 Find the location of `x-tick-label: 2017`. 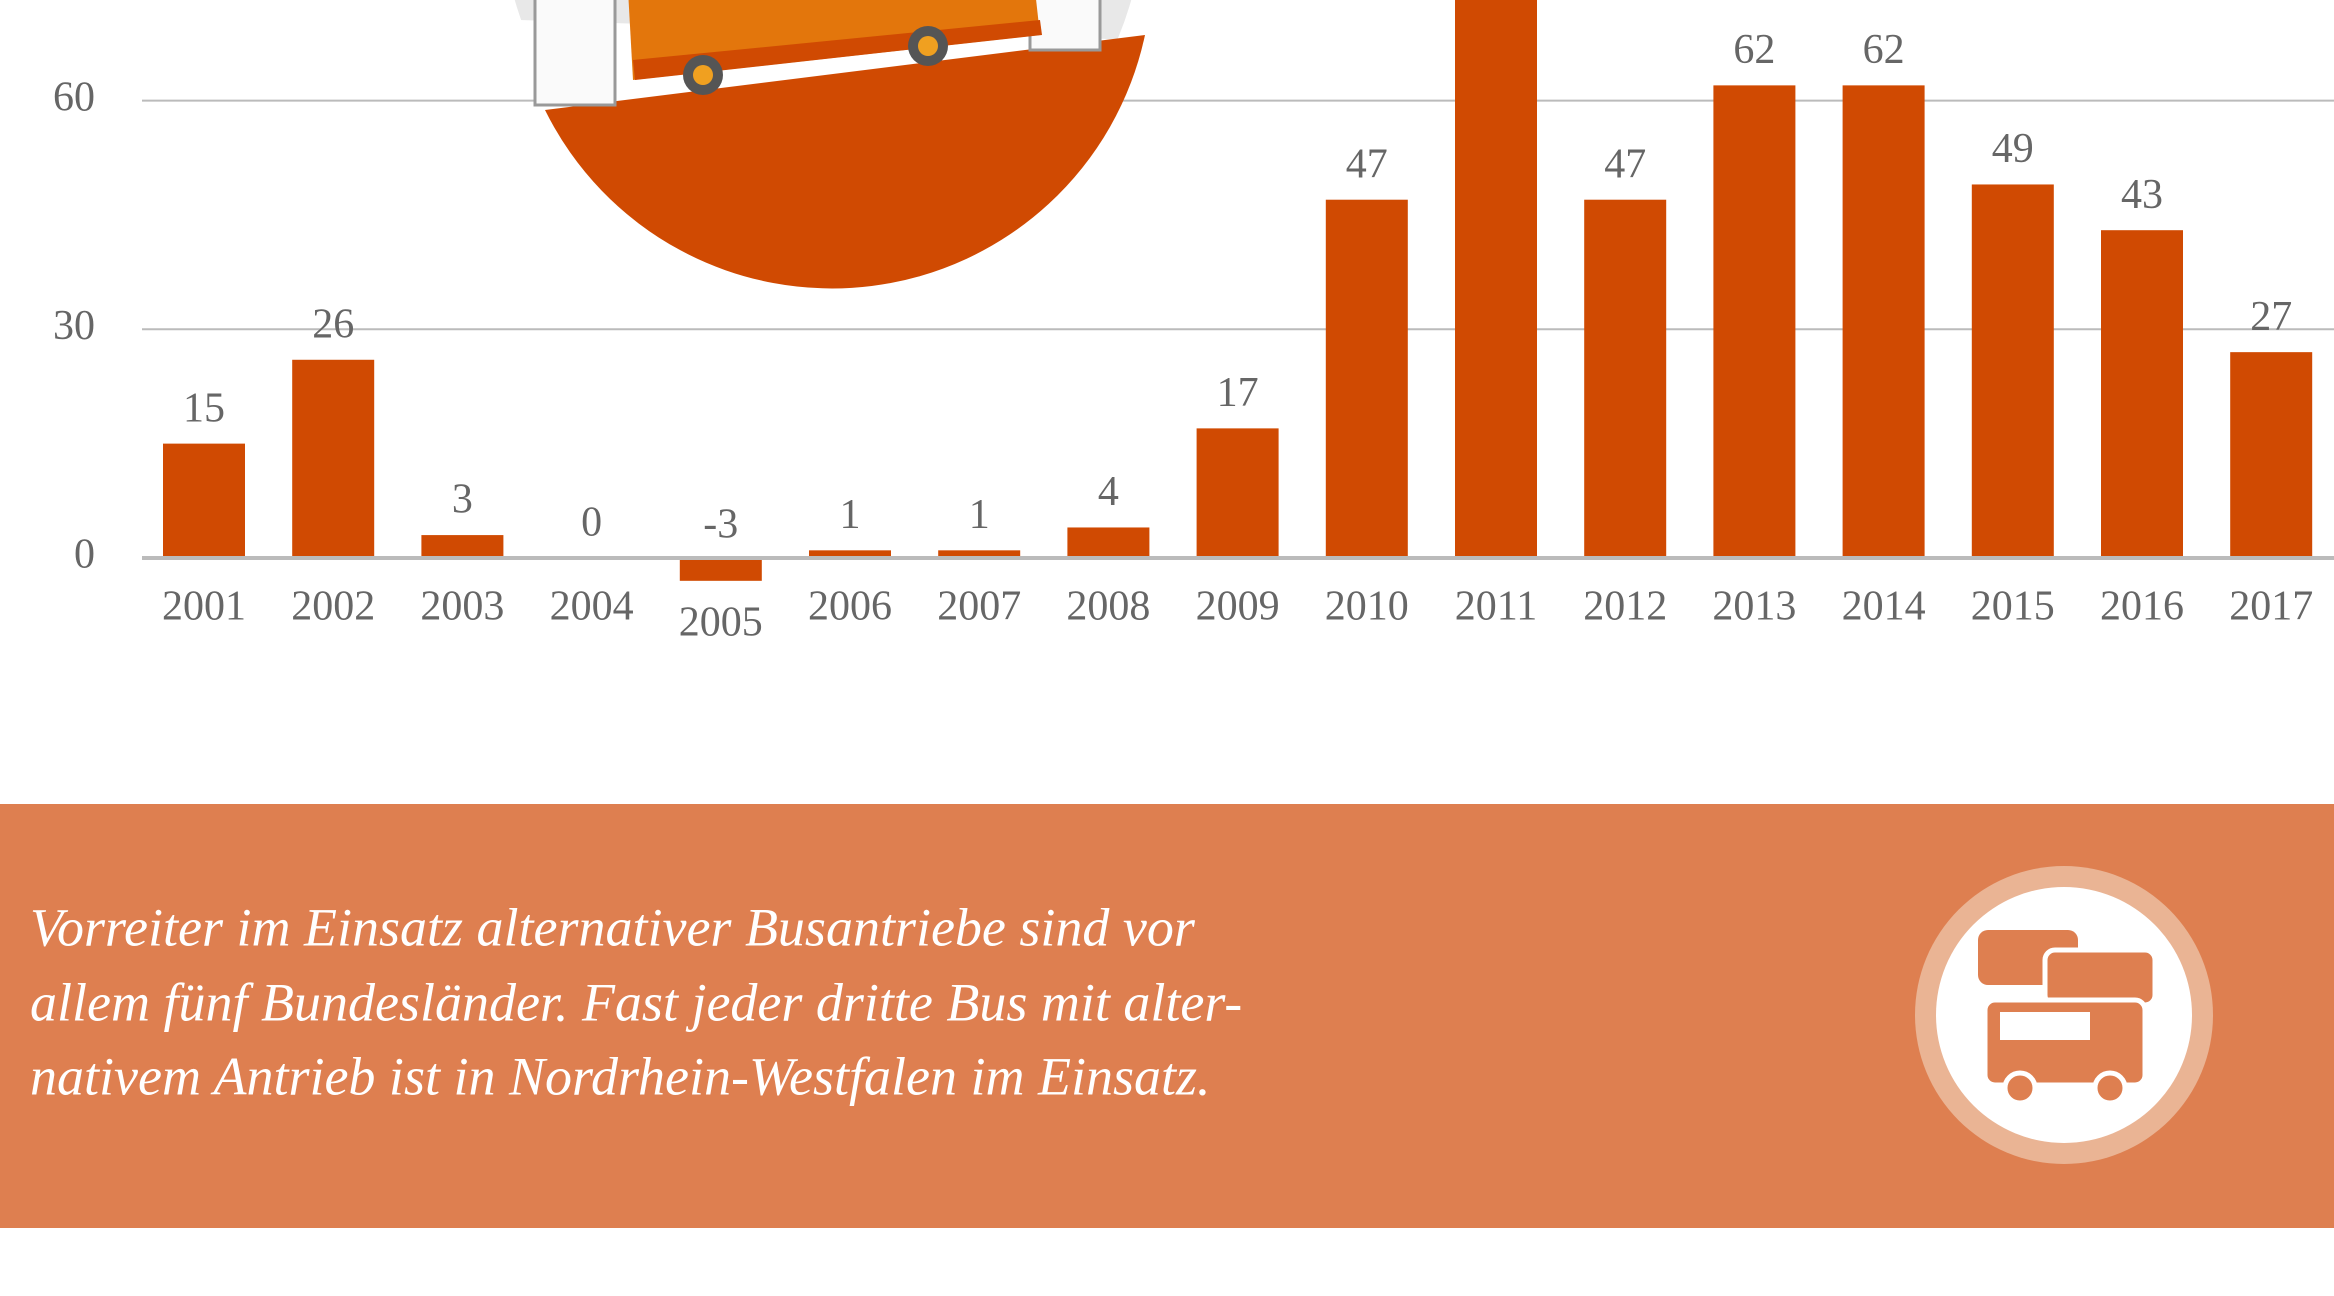

x-tick-label: 2017 is located at coordinates (2271, 607).